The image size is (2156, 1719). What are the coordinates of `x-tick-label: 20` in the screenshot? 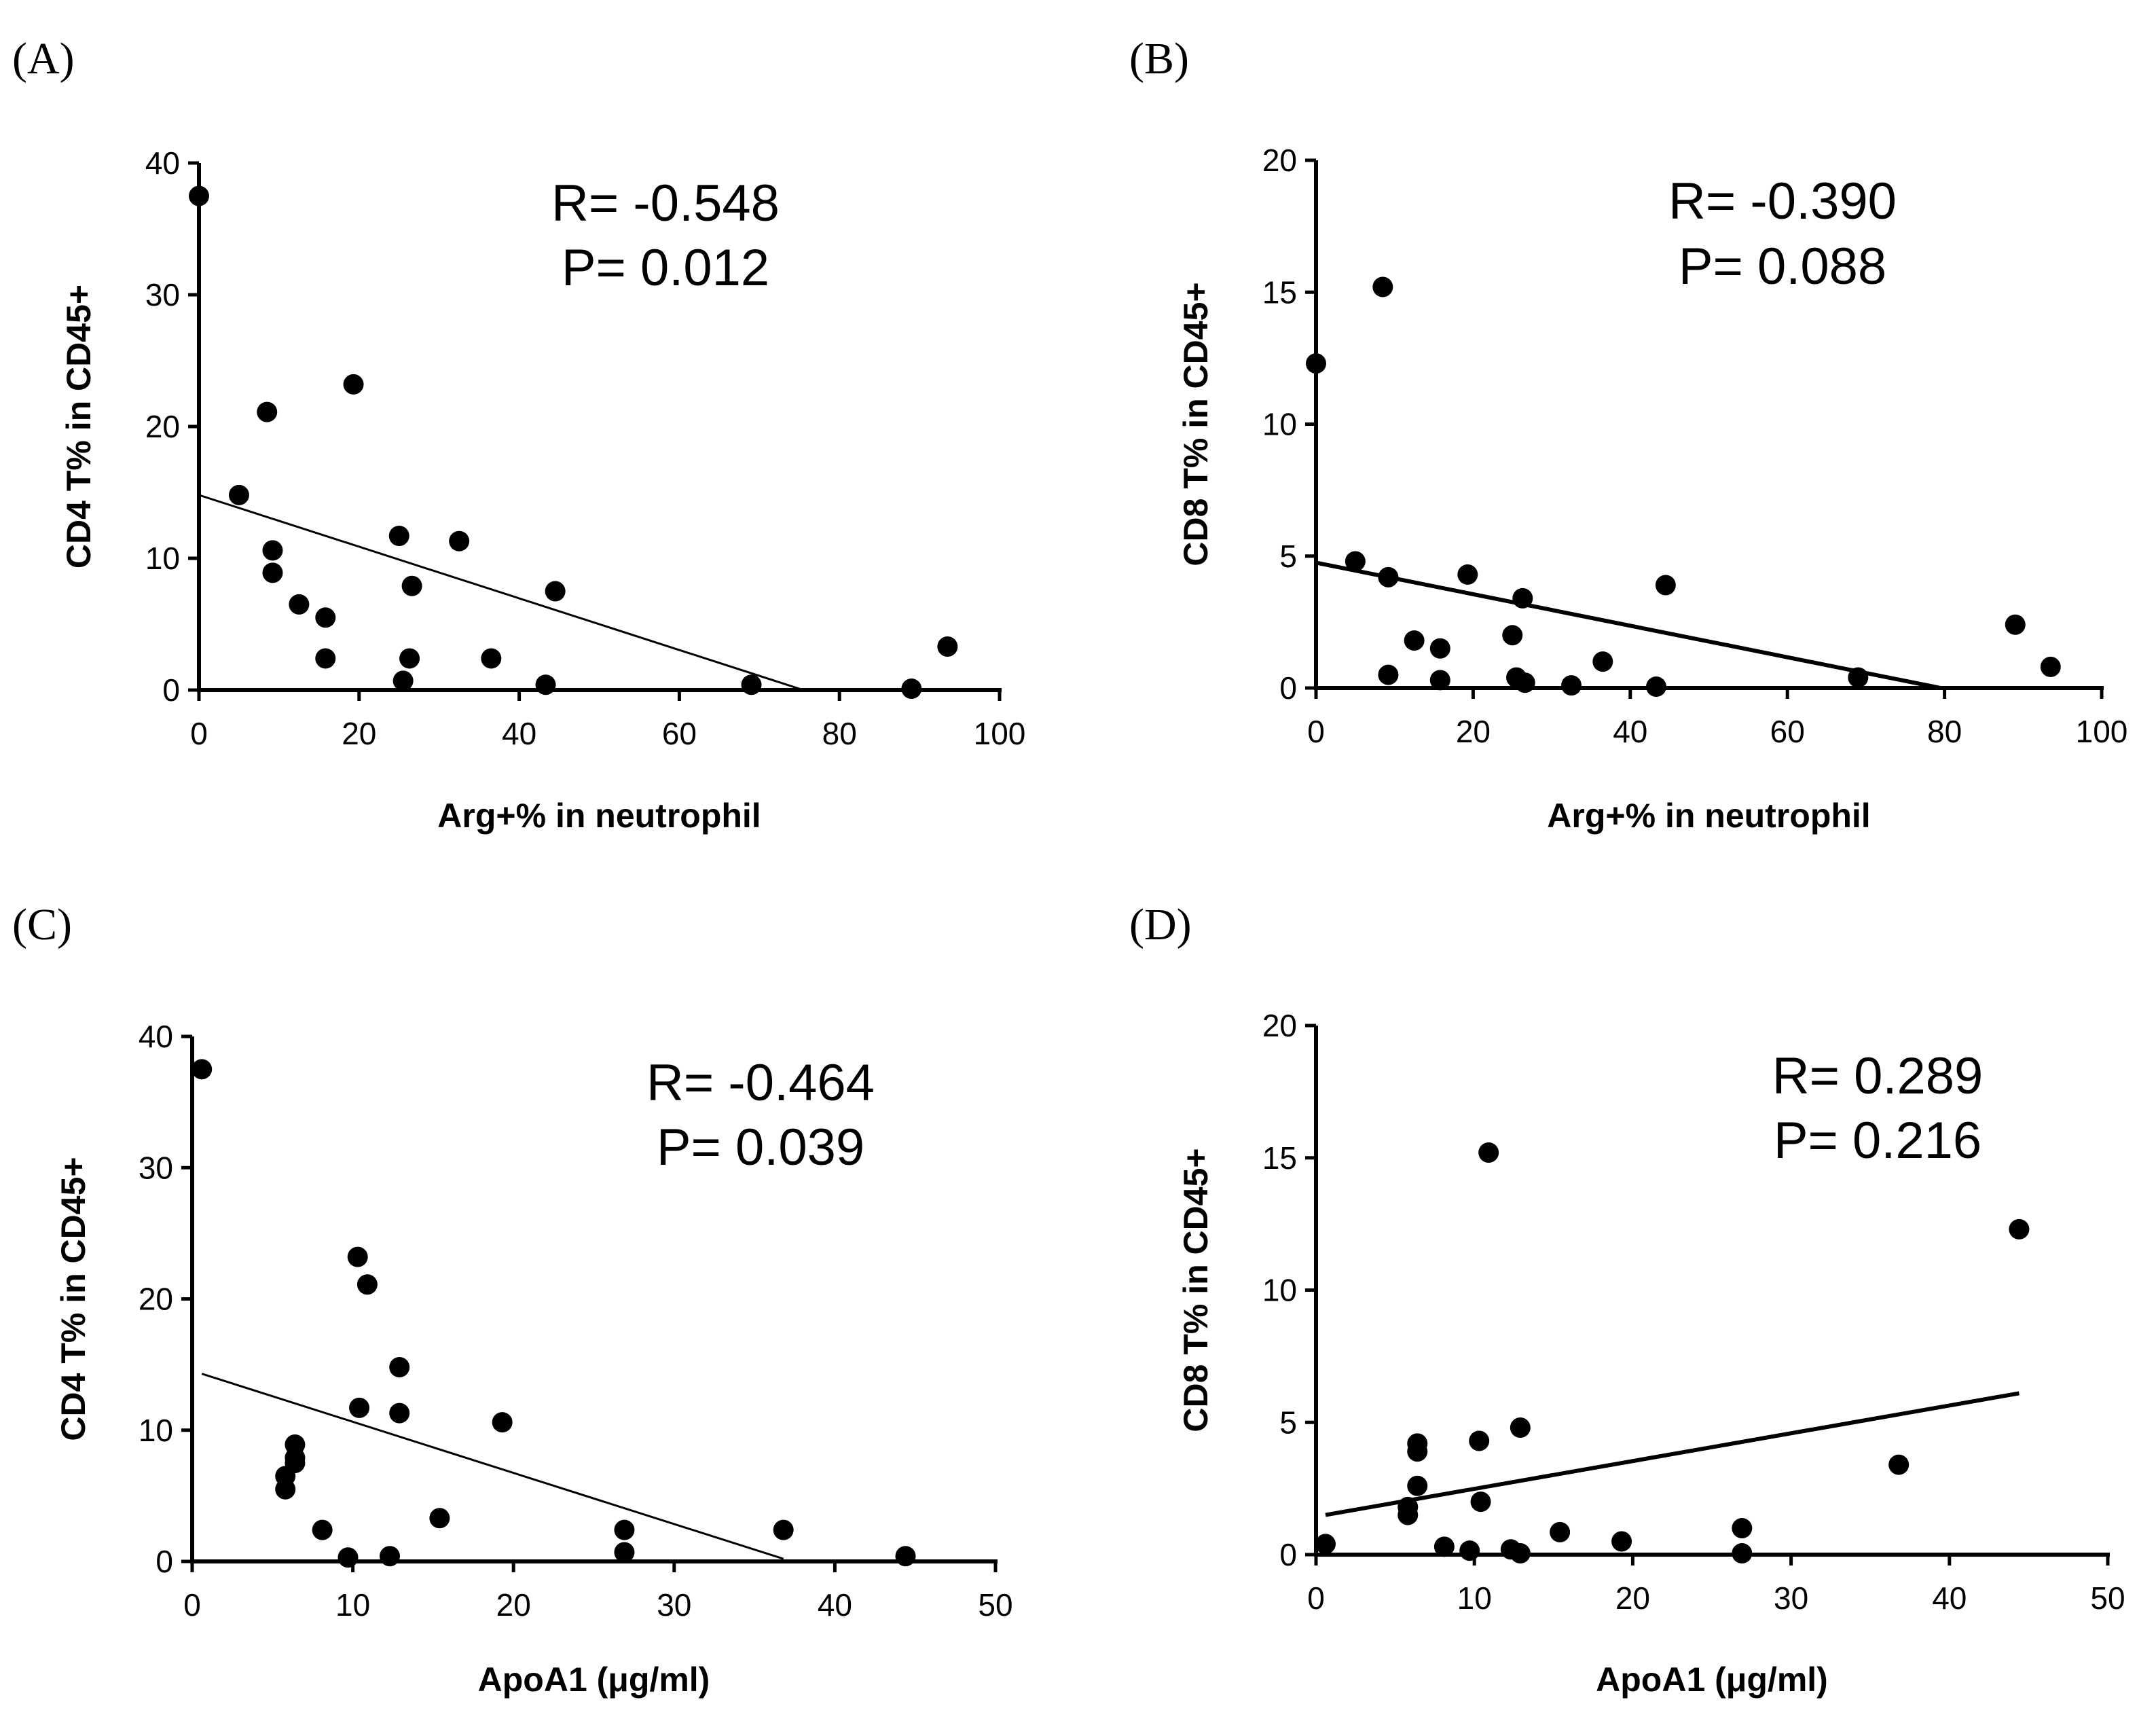 It's located at (1633, 1598).